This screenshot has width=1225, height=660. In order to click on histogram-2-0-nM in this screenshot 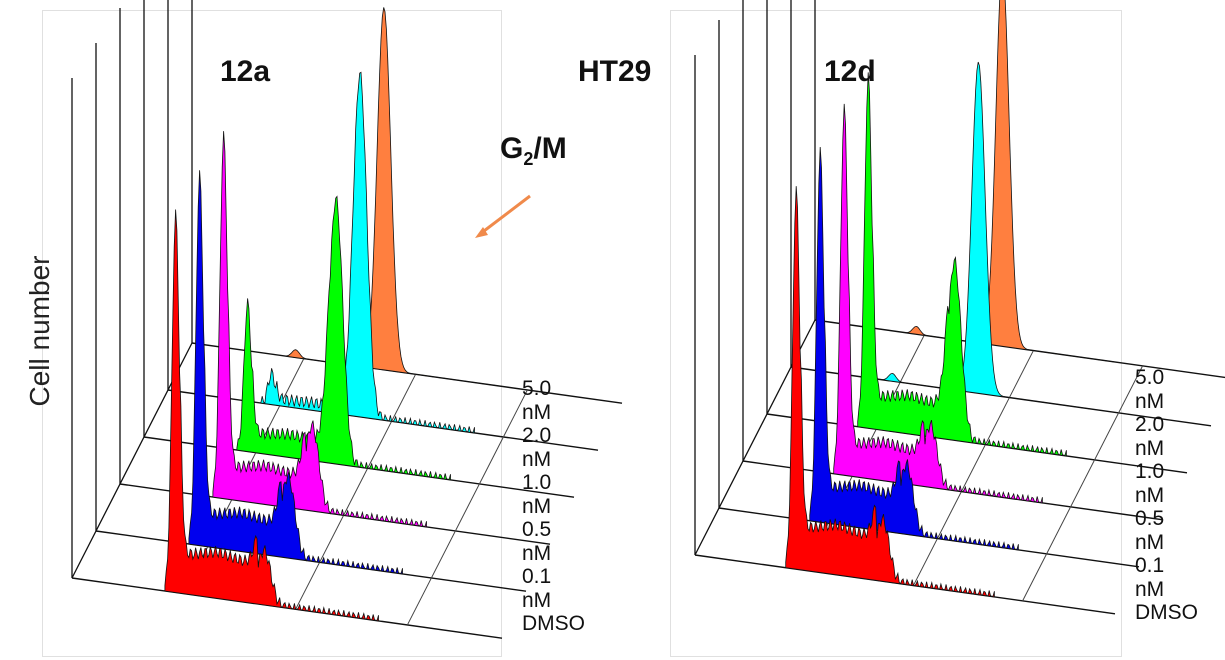, I will do `click(368, 252)`.